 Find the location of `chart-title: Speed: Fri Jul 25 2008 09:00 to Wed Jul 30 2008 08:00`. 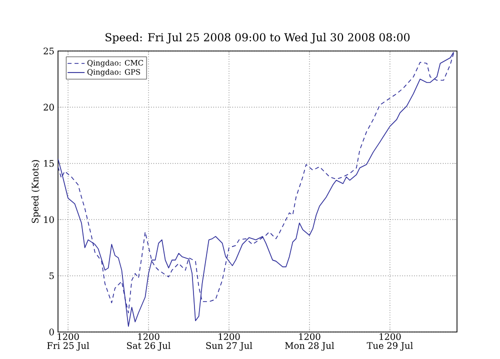

chart-title: Speed: Fri Jul 25 2008 09:00 to Wed Jul 30 2008 08:00 is located at coordinates (258, 38).